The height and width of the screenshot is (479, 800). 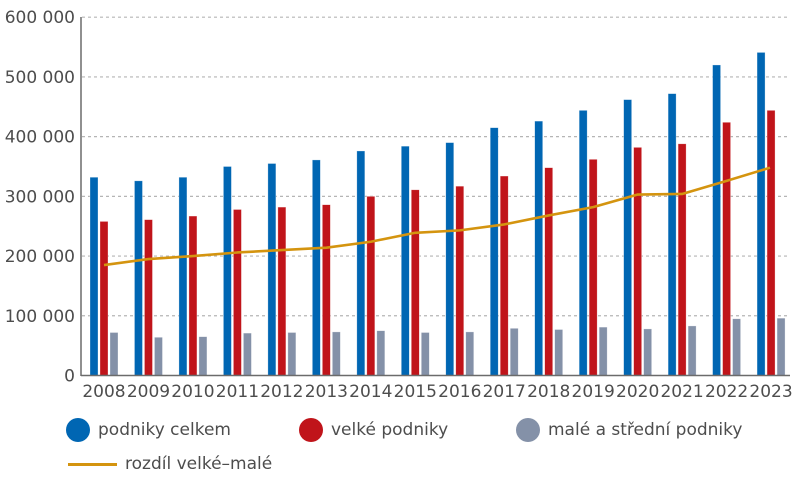 What do you see at coordinates (637, 392) in the screenshot?
I see `x-tick-label: 2020` at bounding box center [637, 392].